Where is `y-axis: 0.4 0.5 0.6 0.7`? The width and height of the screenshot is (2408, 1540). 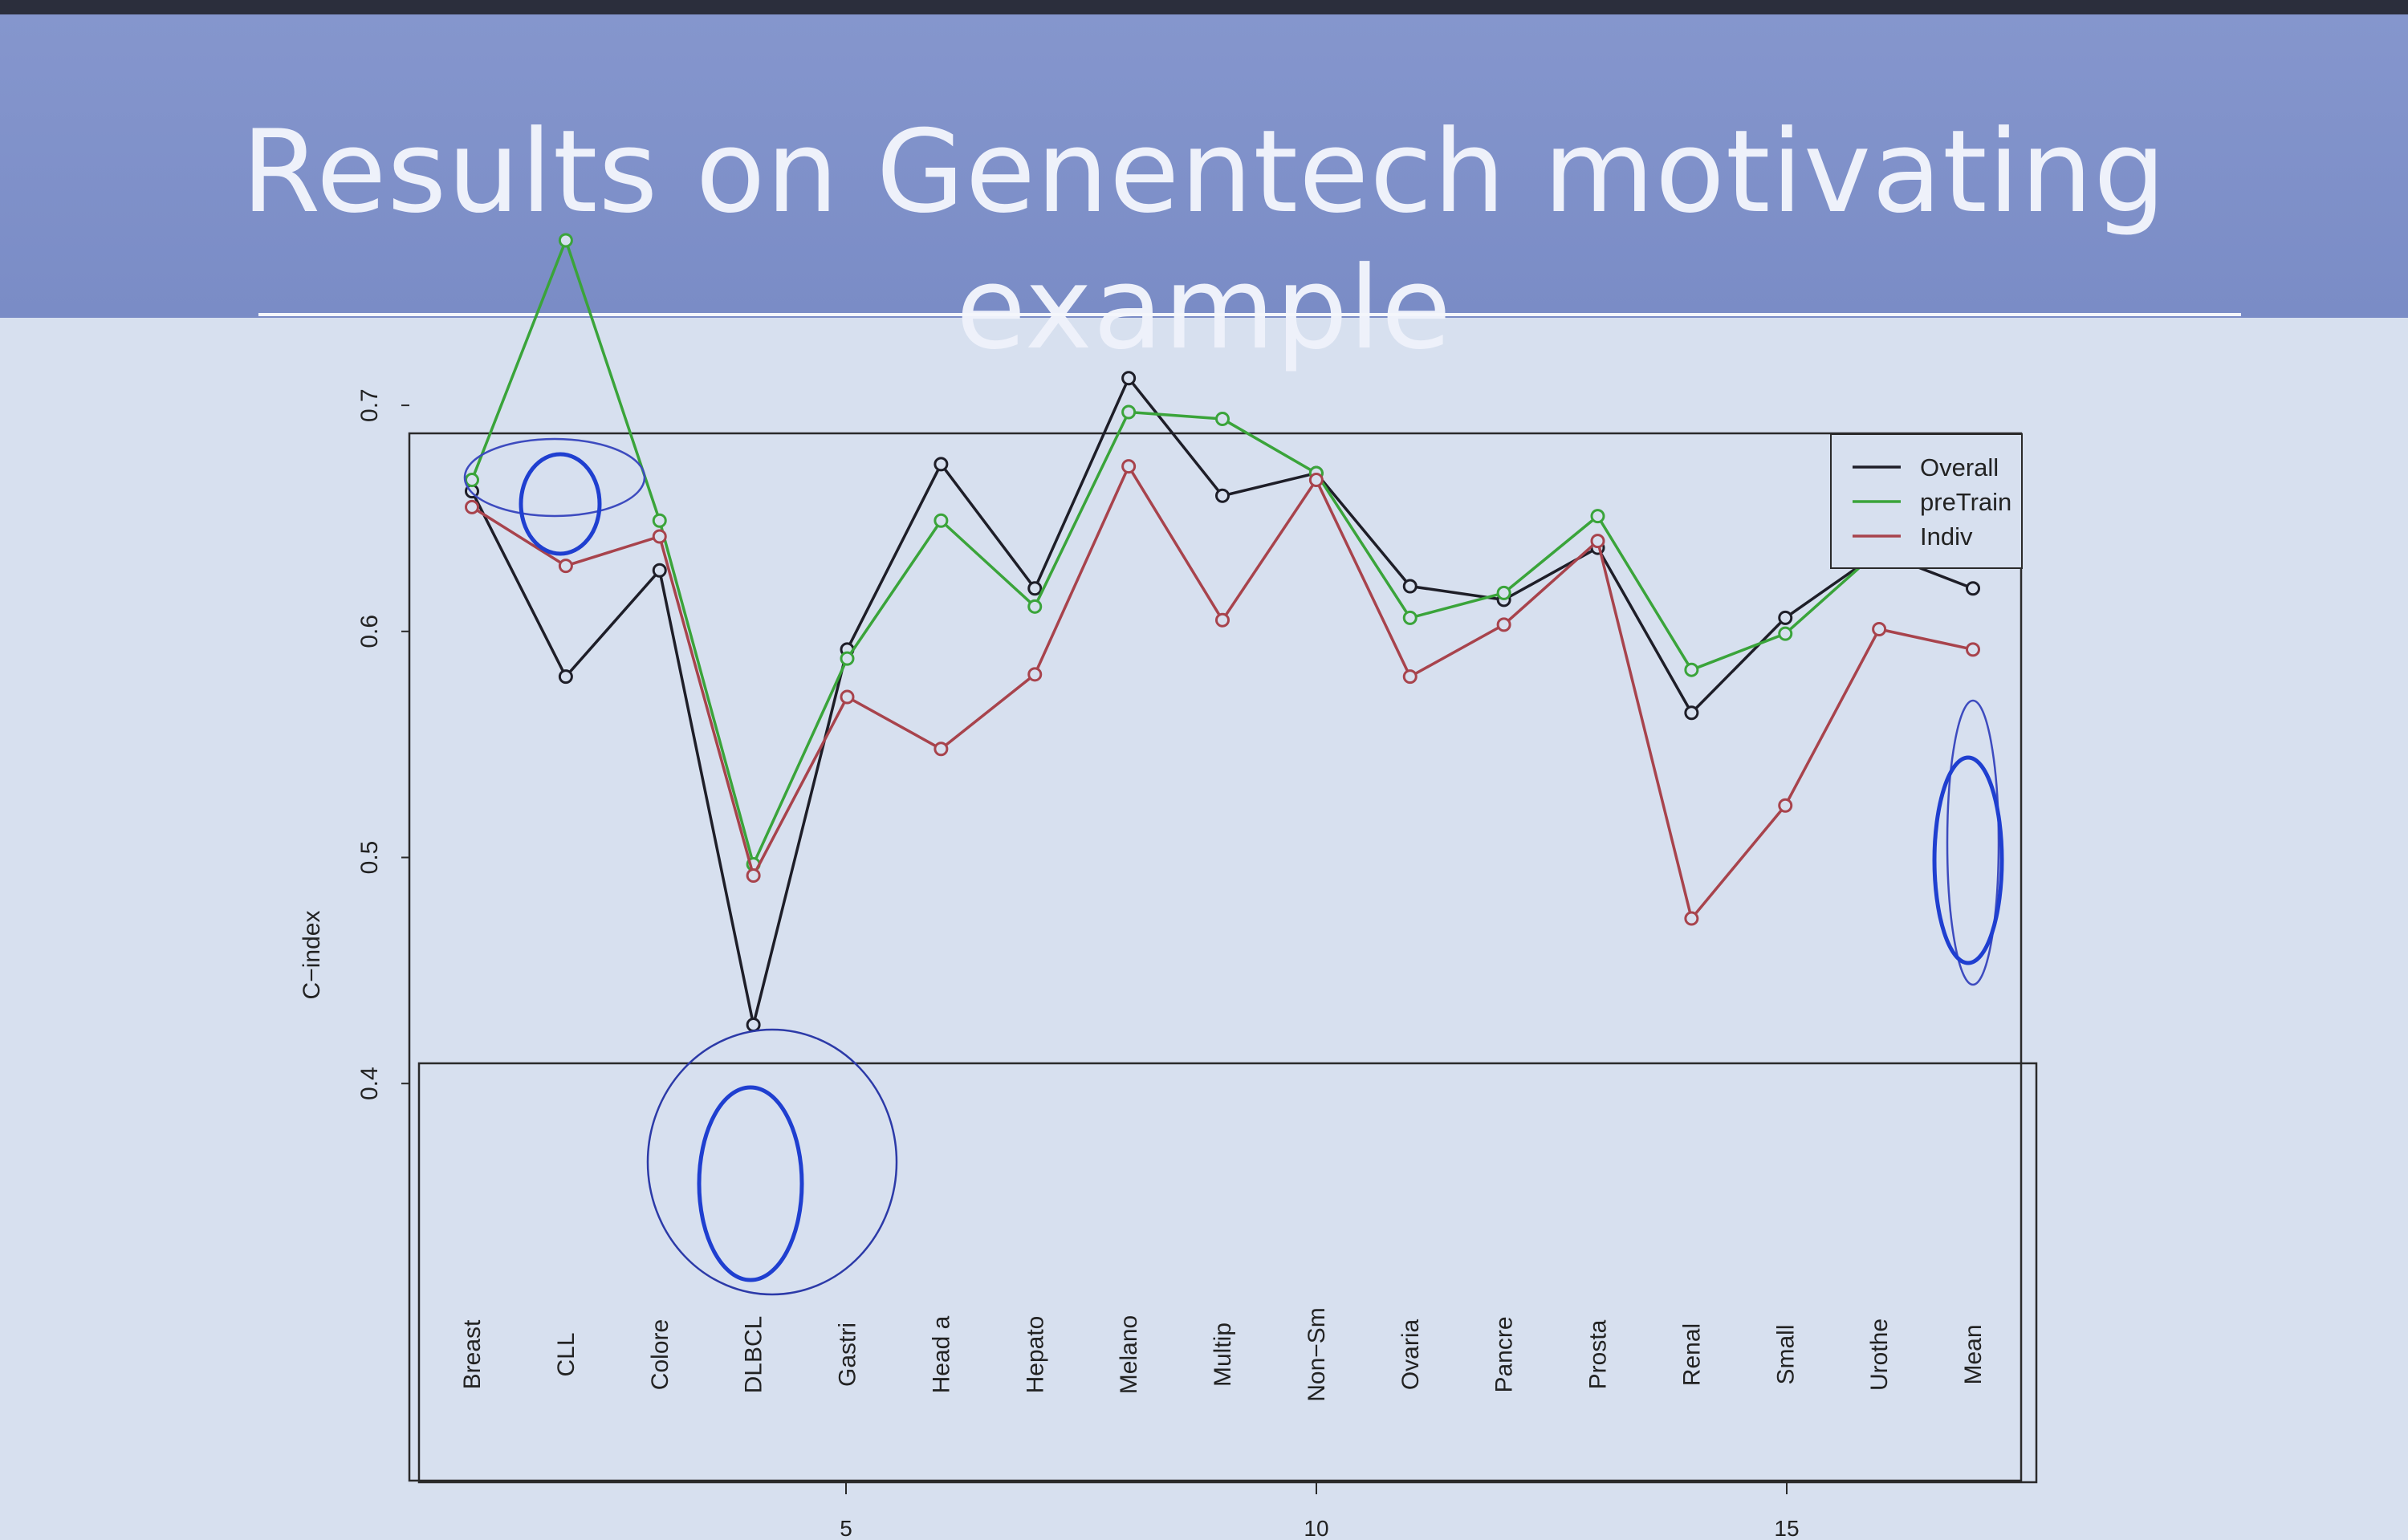
y-axis: 0.4 0.5 0.6 0.7 is located at coordinates (382, 744).